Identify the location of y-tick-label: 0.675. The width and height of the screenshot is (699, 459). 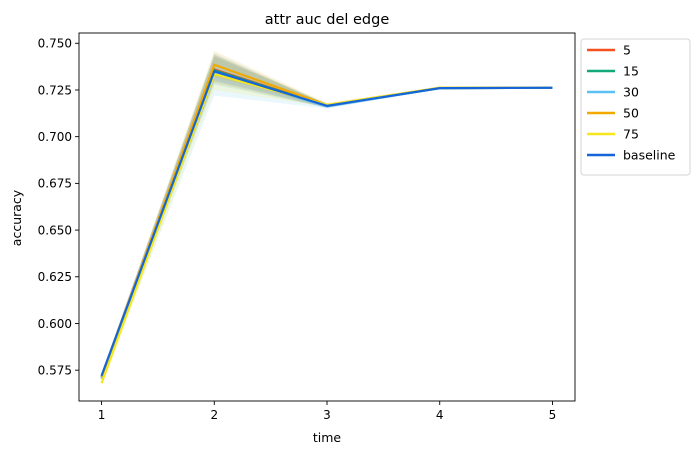
(55, 184).